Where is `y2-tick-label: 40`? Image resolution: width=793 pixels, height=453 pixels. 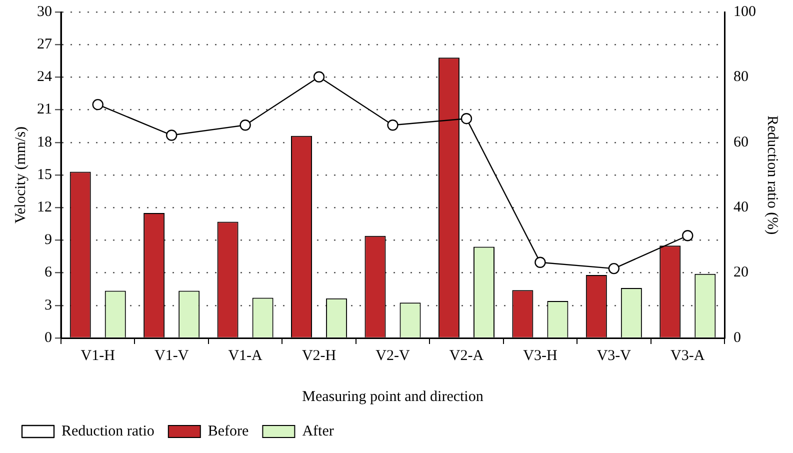
y2-tick-label: 40 is located at coordinates (741, 208).